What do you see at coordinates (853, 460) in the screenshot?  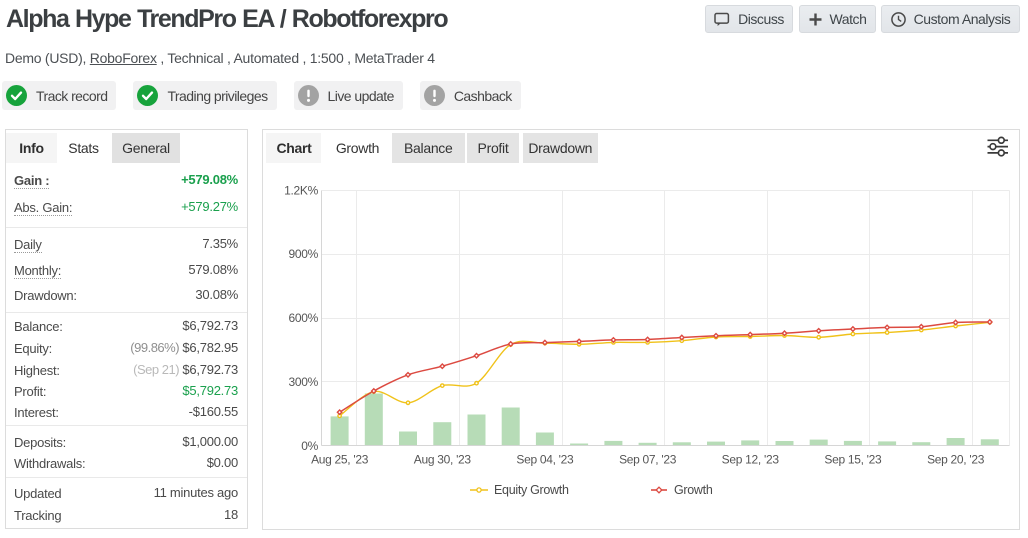 I see `svg-text: Sep 15, '23` at bounding box center [853, 460].